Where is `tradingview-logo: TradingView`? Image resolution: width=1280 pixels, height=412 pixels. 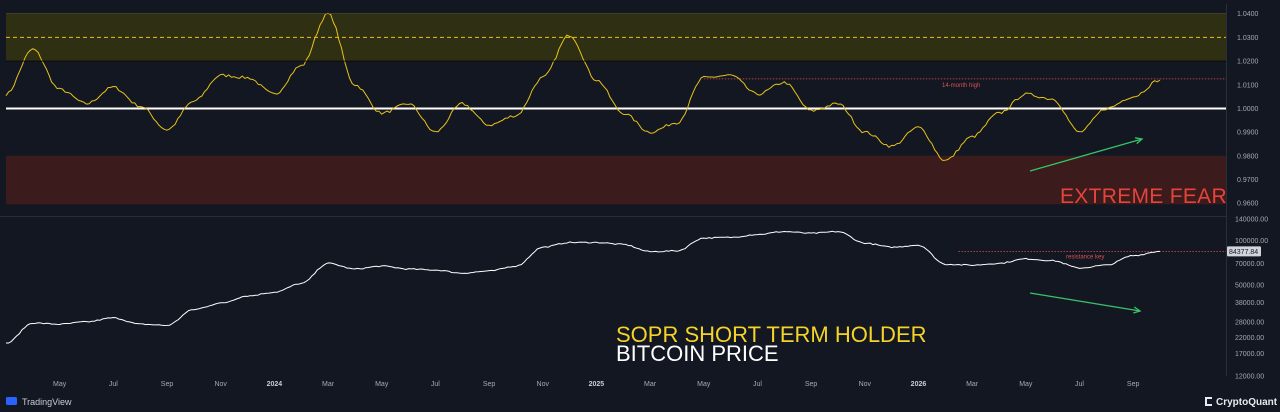
tradingview-logo: TradingView is located at coordinates (39, 402).